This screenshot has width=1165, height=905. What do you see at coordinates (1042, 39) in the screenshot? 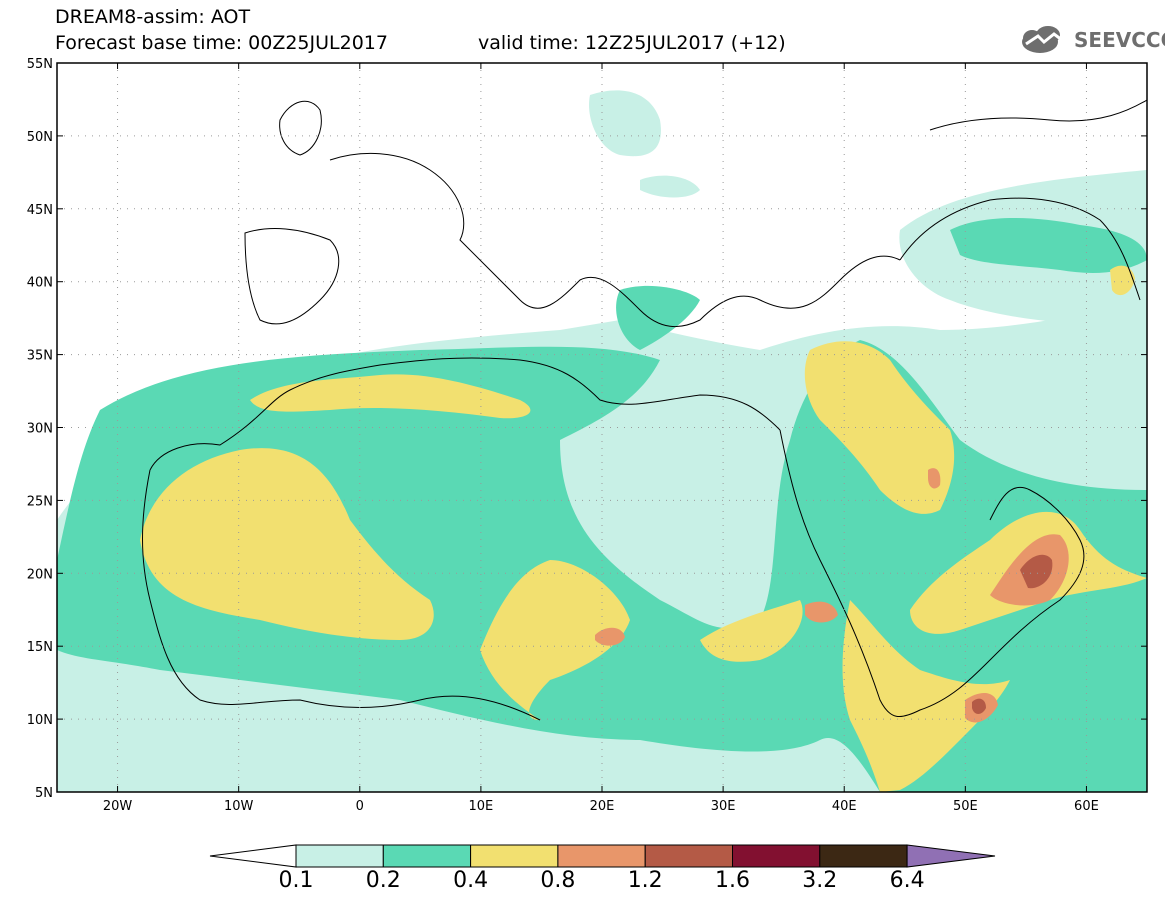
I see `cloud-icon` at bounding box center [1042, 39].